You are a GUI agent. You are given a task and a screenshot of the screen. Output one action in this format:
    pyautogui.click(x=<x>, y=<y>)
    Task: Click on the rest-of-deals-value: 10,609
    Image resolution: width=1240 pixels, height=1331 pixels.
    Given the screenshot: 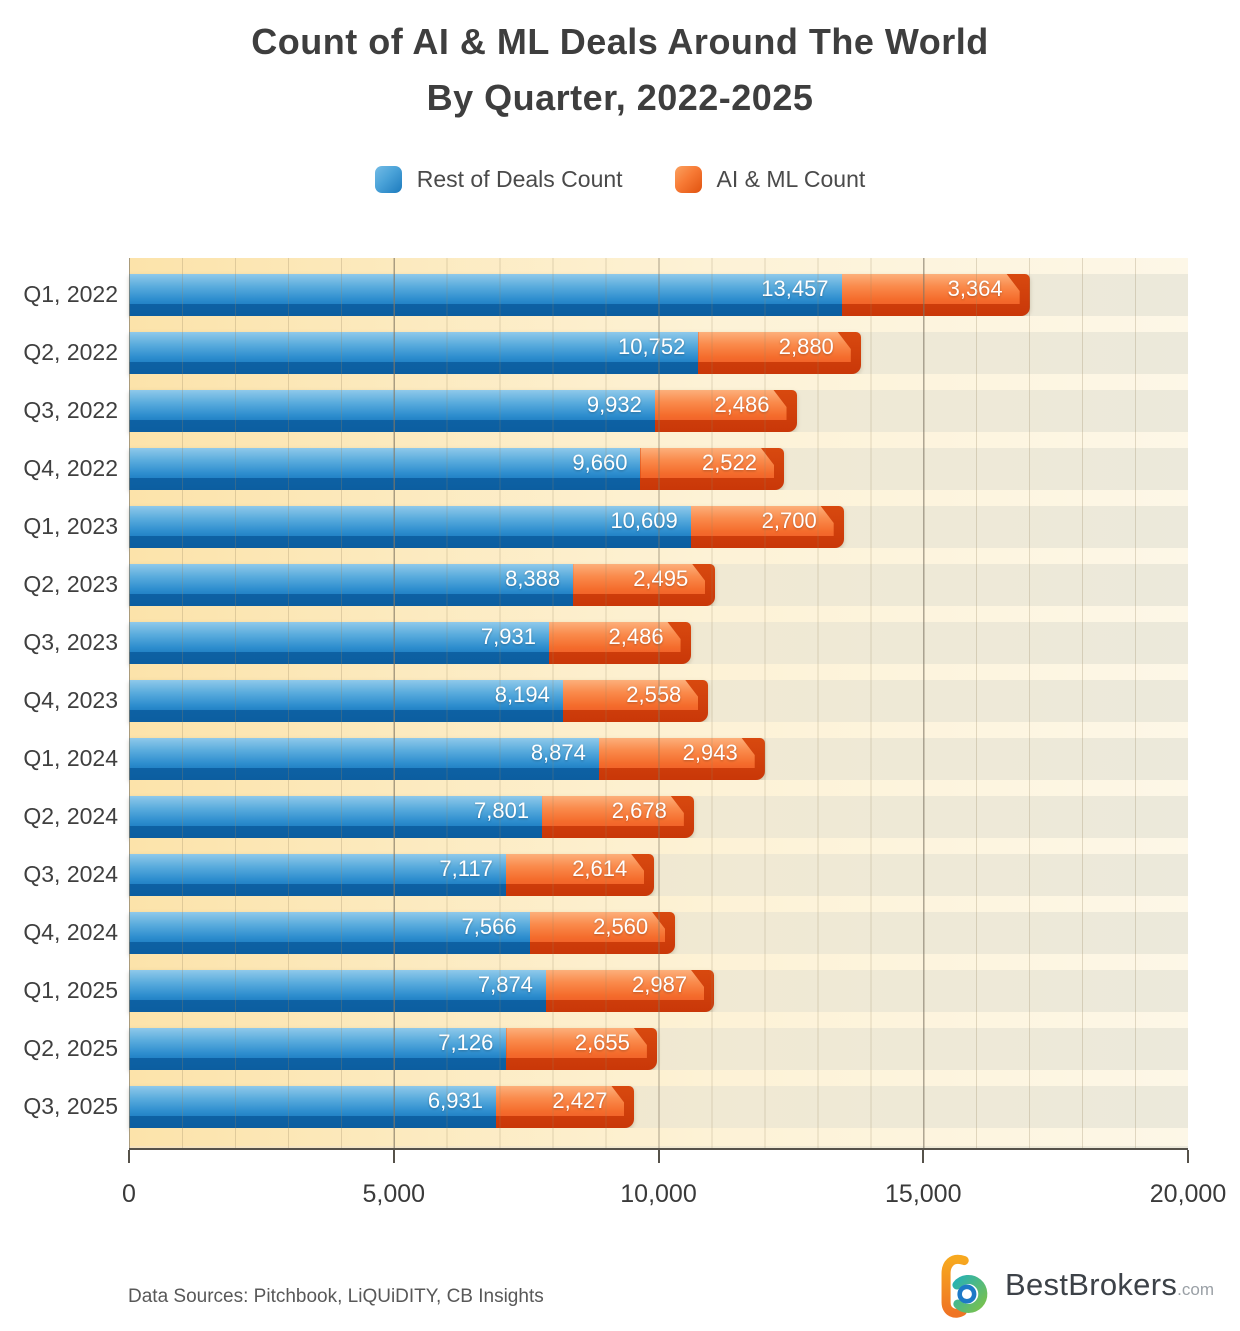 What is the action you would take?
    pyautogui.click(x=644, y=520)
    